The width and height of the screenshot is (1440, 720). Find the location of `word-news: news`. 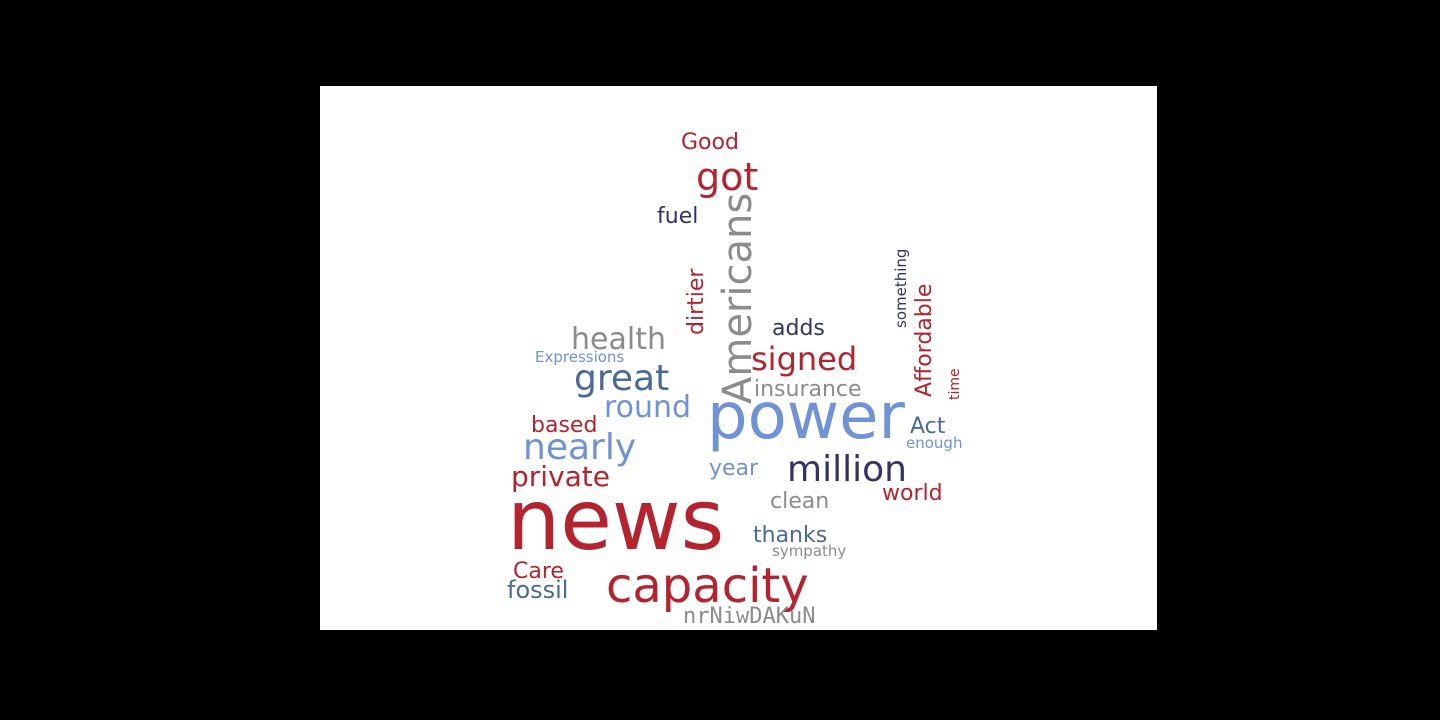

word-news: news is located at coordinates (616, 520).